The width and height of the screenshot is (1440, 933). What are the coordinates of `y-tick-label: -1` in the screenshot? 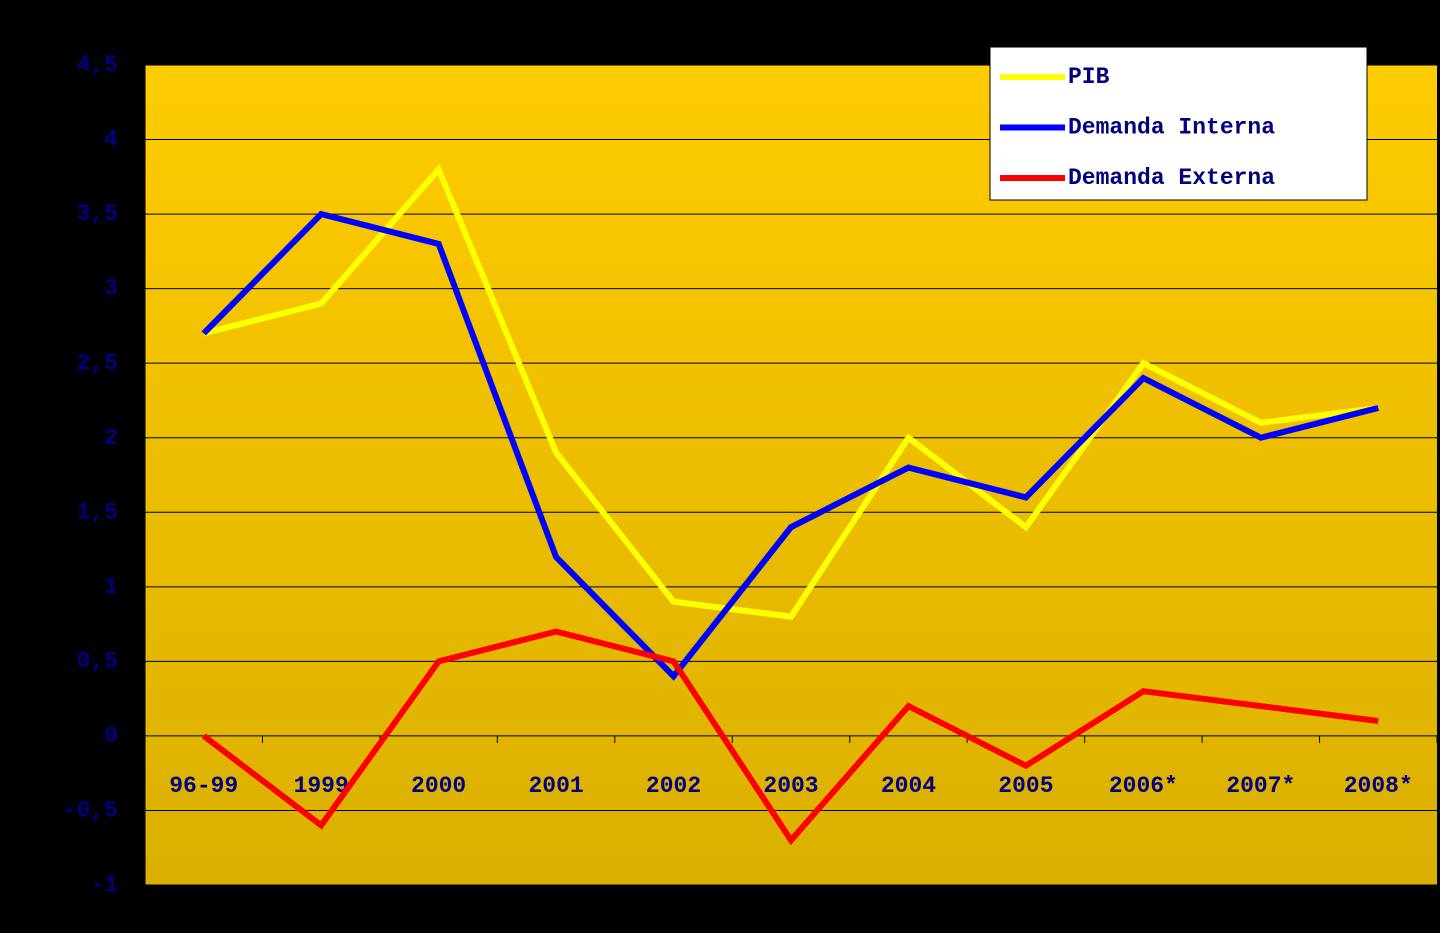 It's located at (104, 885).